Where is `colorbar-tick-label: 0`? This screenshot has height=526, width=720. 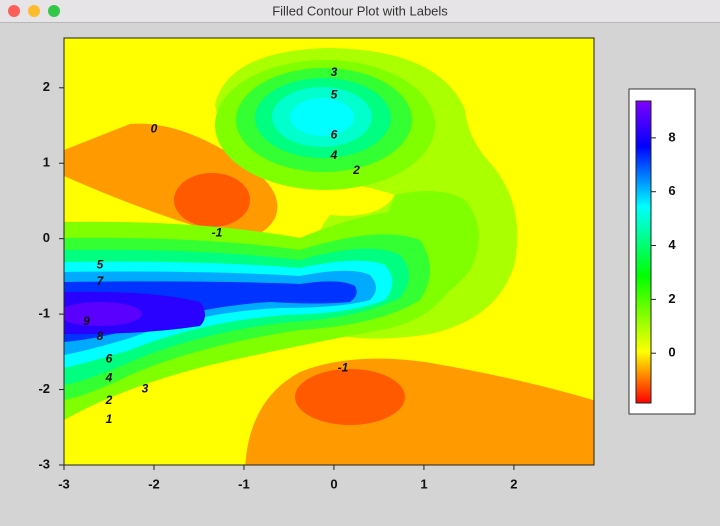
colorbar-tick-label: 0 is located at coordinates (671, 352).